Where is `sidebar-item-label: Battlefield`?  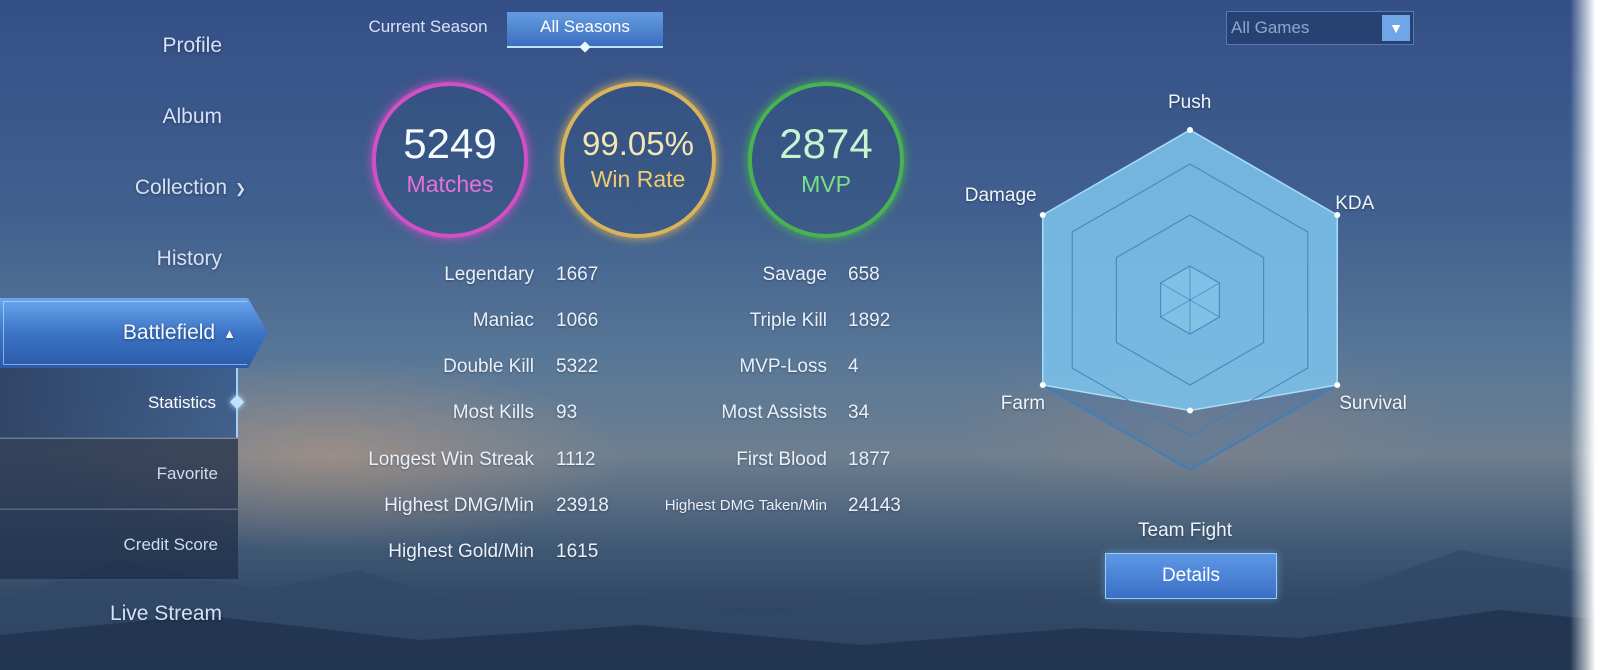 sidebar-item-label: Battlefield is located at coordinates (169, 332).